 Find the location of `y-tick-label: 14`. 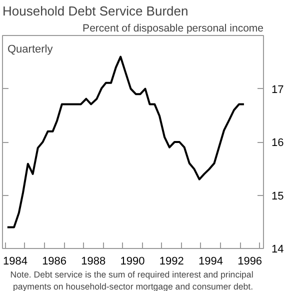

y-tick-label: 14 is located at coordinates (278, 250).